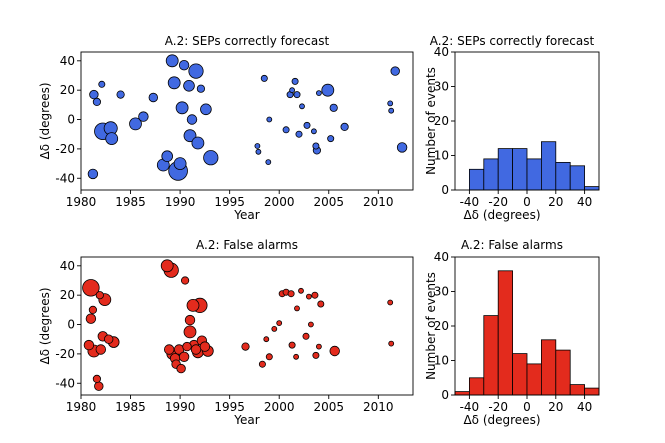  I want to click on y-axis-label: Δδ (degrees), so click(45, 325).